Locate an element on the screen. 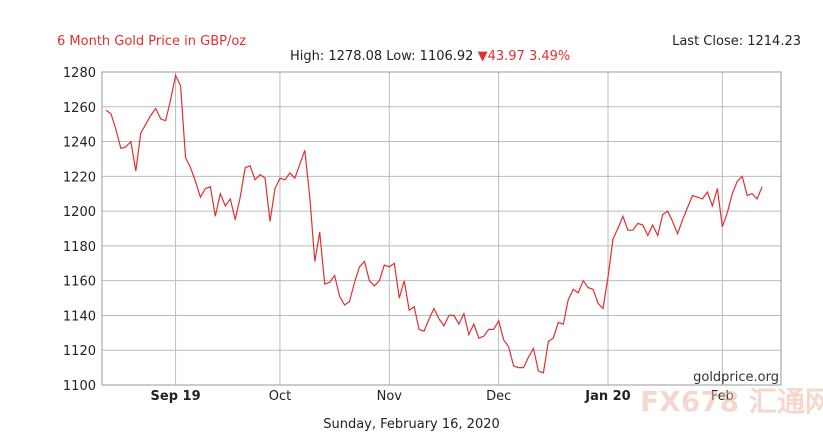 The image size is (823, 434). x-tick-label: Jan 20 is located at coordinates (607, 396).